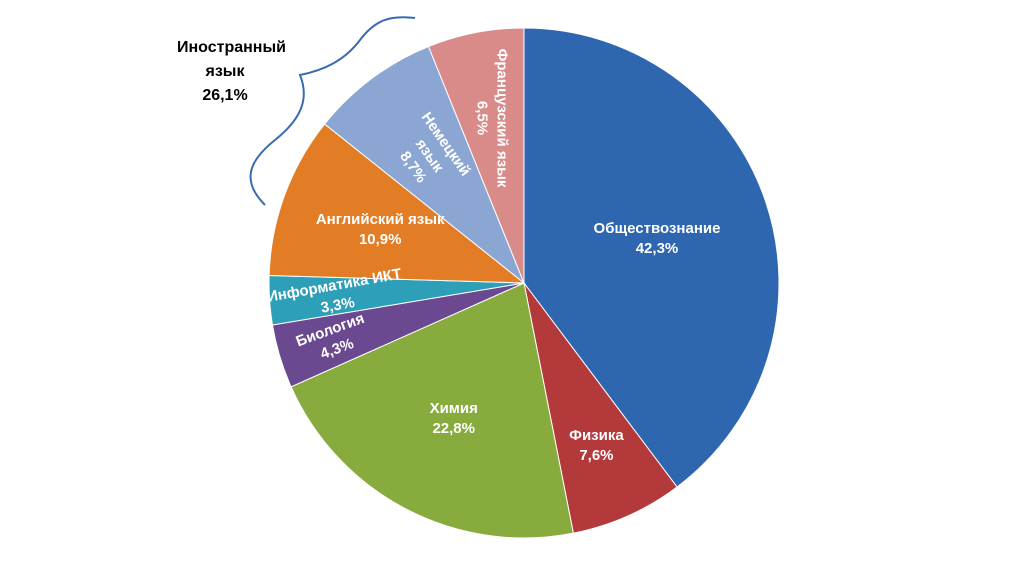 The width and height of the screenshot is (1024, 571). I want to click on slice-value: 7,6%, so click(596, 456).